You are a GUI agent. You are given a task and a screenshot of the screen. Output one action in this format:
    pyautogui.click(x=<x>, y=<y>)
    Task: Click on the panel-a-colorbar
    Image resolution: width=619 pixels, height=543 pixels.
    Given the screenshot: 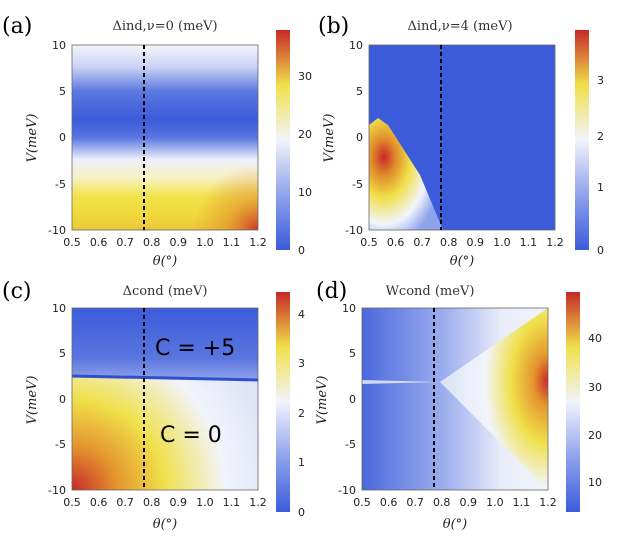 What is the action you would take?
    pyautogui.click(x=283, y=140)
    